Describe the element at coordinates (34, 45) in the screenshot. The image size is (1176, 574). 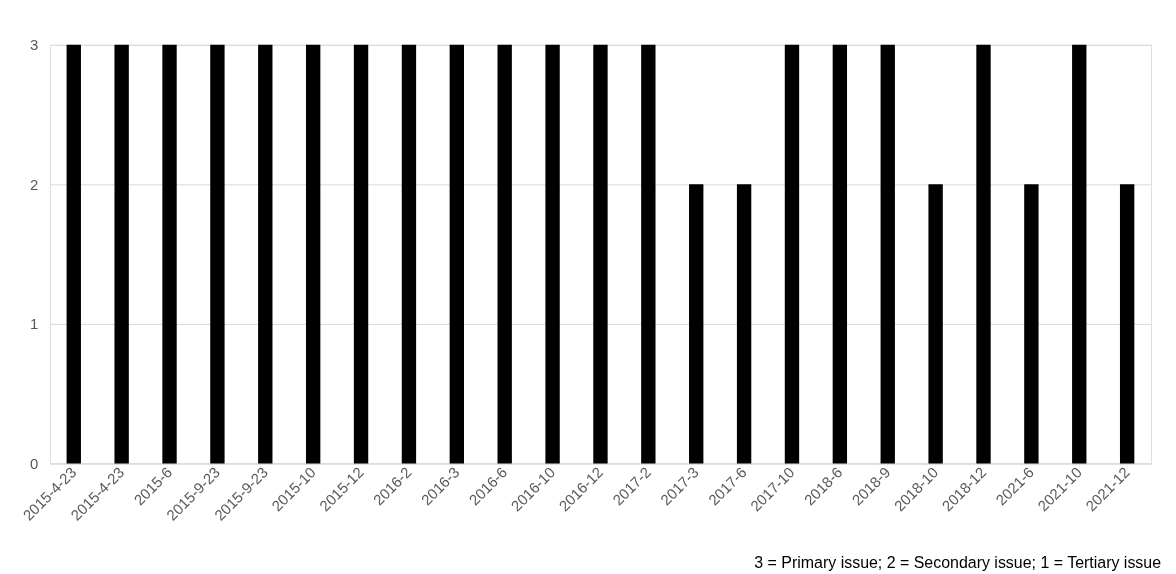
I see `y-tick-label: 3` at that location.